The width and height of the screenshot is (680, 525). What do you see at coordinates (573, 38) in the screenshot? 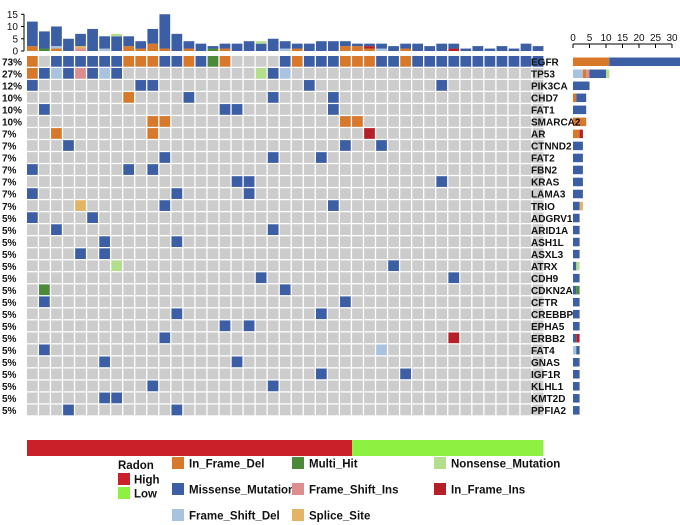
I see `side-x-tick-label: 0` at bounding box center [573, 38].